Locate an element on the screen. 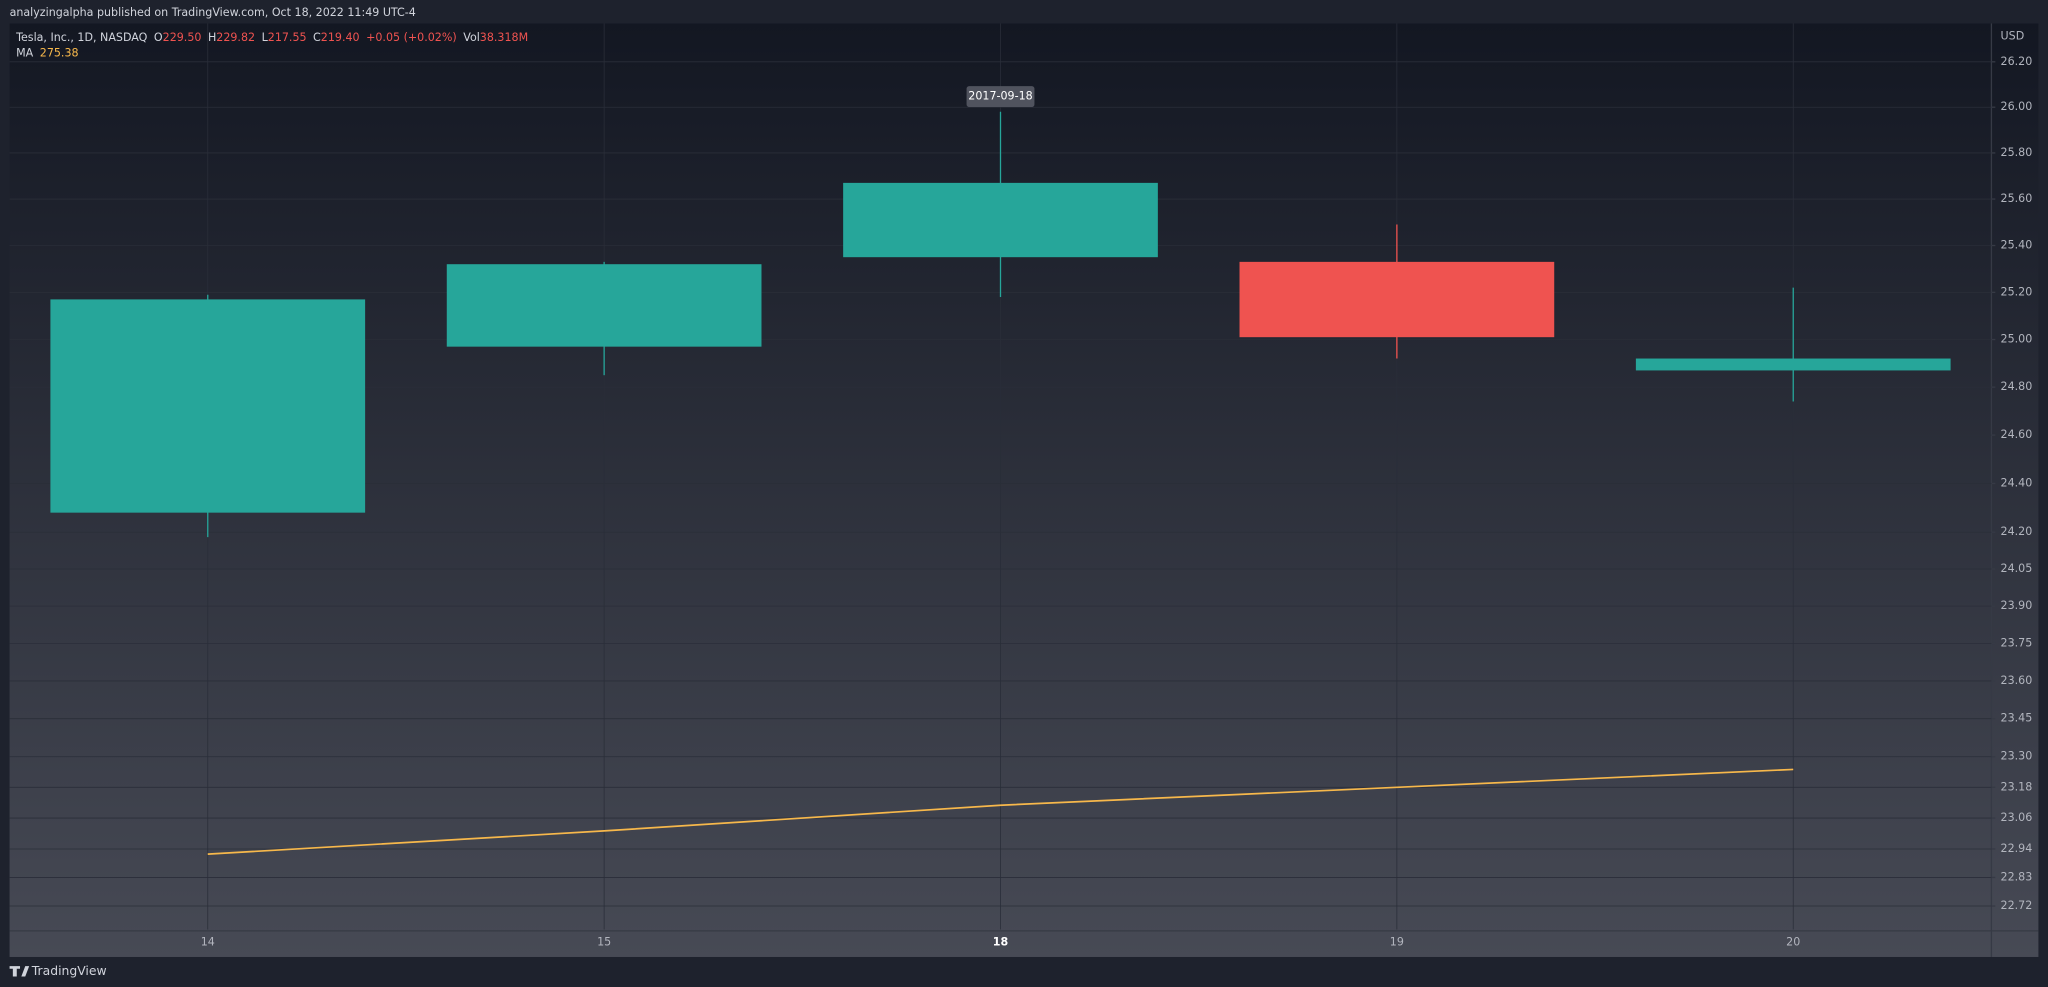 The height and width of the screenshot is (987, 2048). c-value: 219.40 is located at coordinates (340, 37).